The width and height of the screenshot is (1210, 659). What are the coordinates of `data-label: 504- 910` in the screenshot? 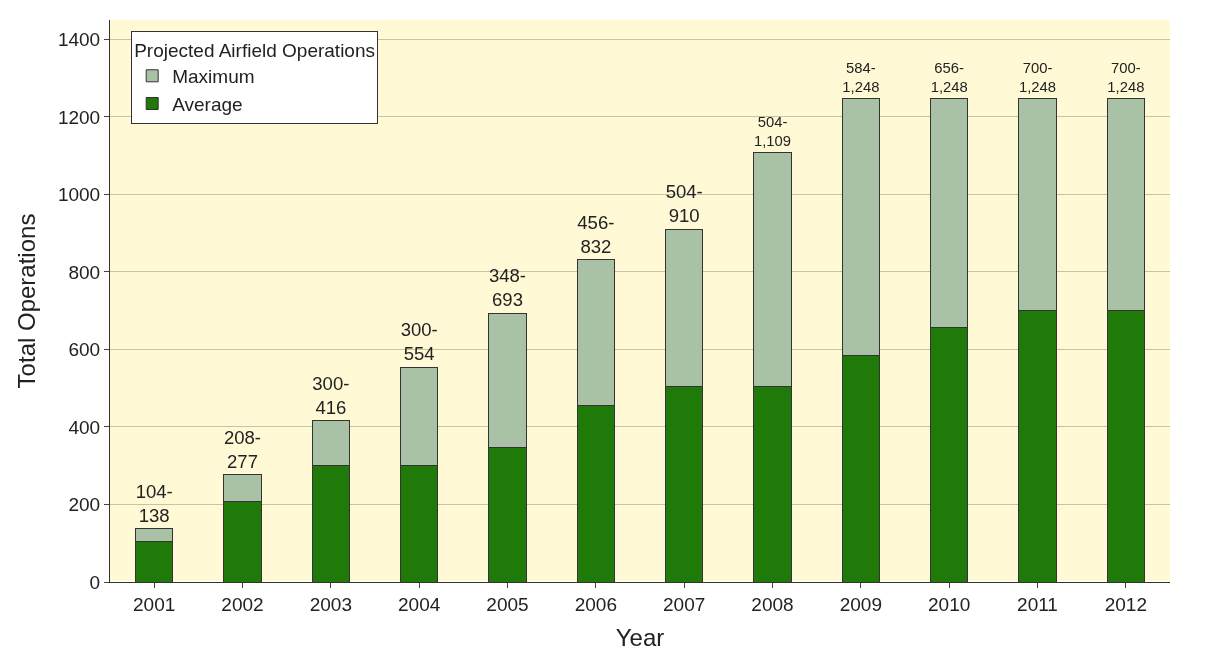 It's located at (684, 204).